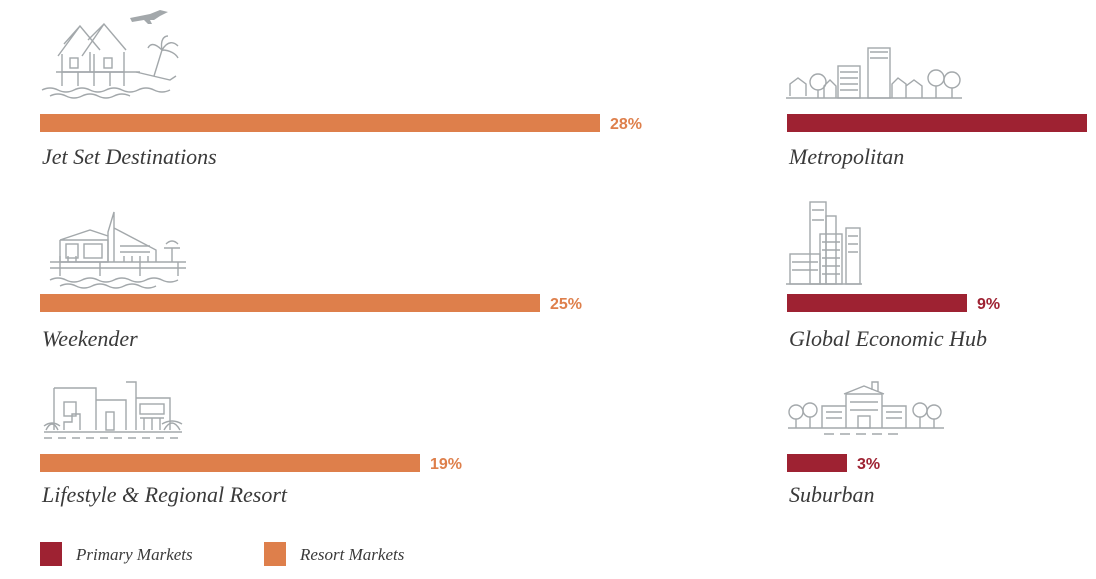 The width and height of the screenshot is (1096, 579). What do you see at coordinates (164, 494) in the screenshot?
I see `category-label-lifestyle-and-regional-resort: Lifestyle & Regional Resort` at bounding box center [164, 494].